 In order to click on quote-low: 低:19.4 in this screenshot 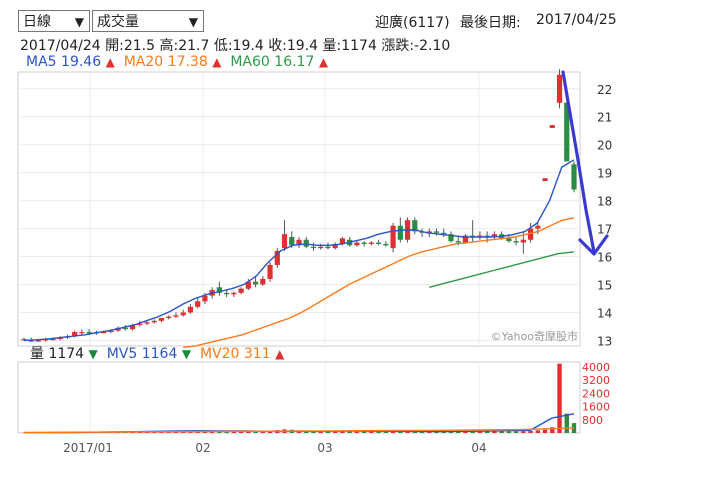, I will do `click(238, 46)`.